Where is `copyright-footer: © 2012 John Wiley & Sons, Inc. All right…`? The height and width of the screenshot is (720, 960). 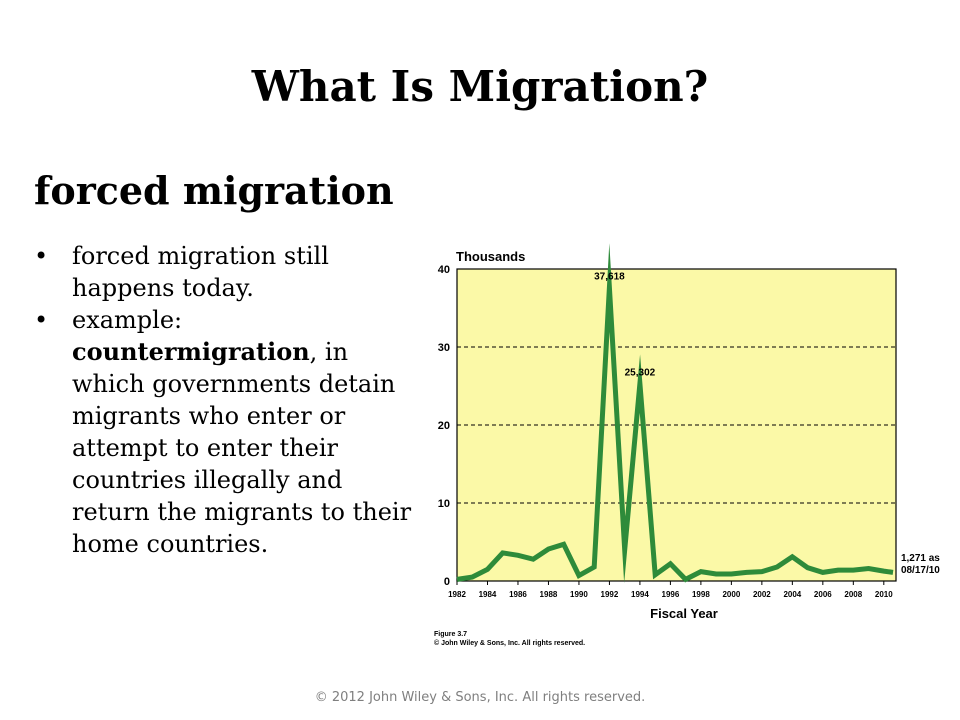 copyright-footer: © 2012 John Wiley & Sons, Inc. All right… is located at coordinates (480, 697).